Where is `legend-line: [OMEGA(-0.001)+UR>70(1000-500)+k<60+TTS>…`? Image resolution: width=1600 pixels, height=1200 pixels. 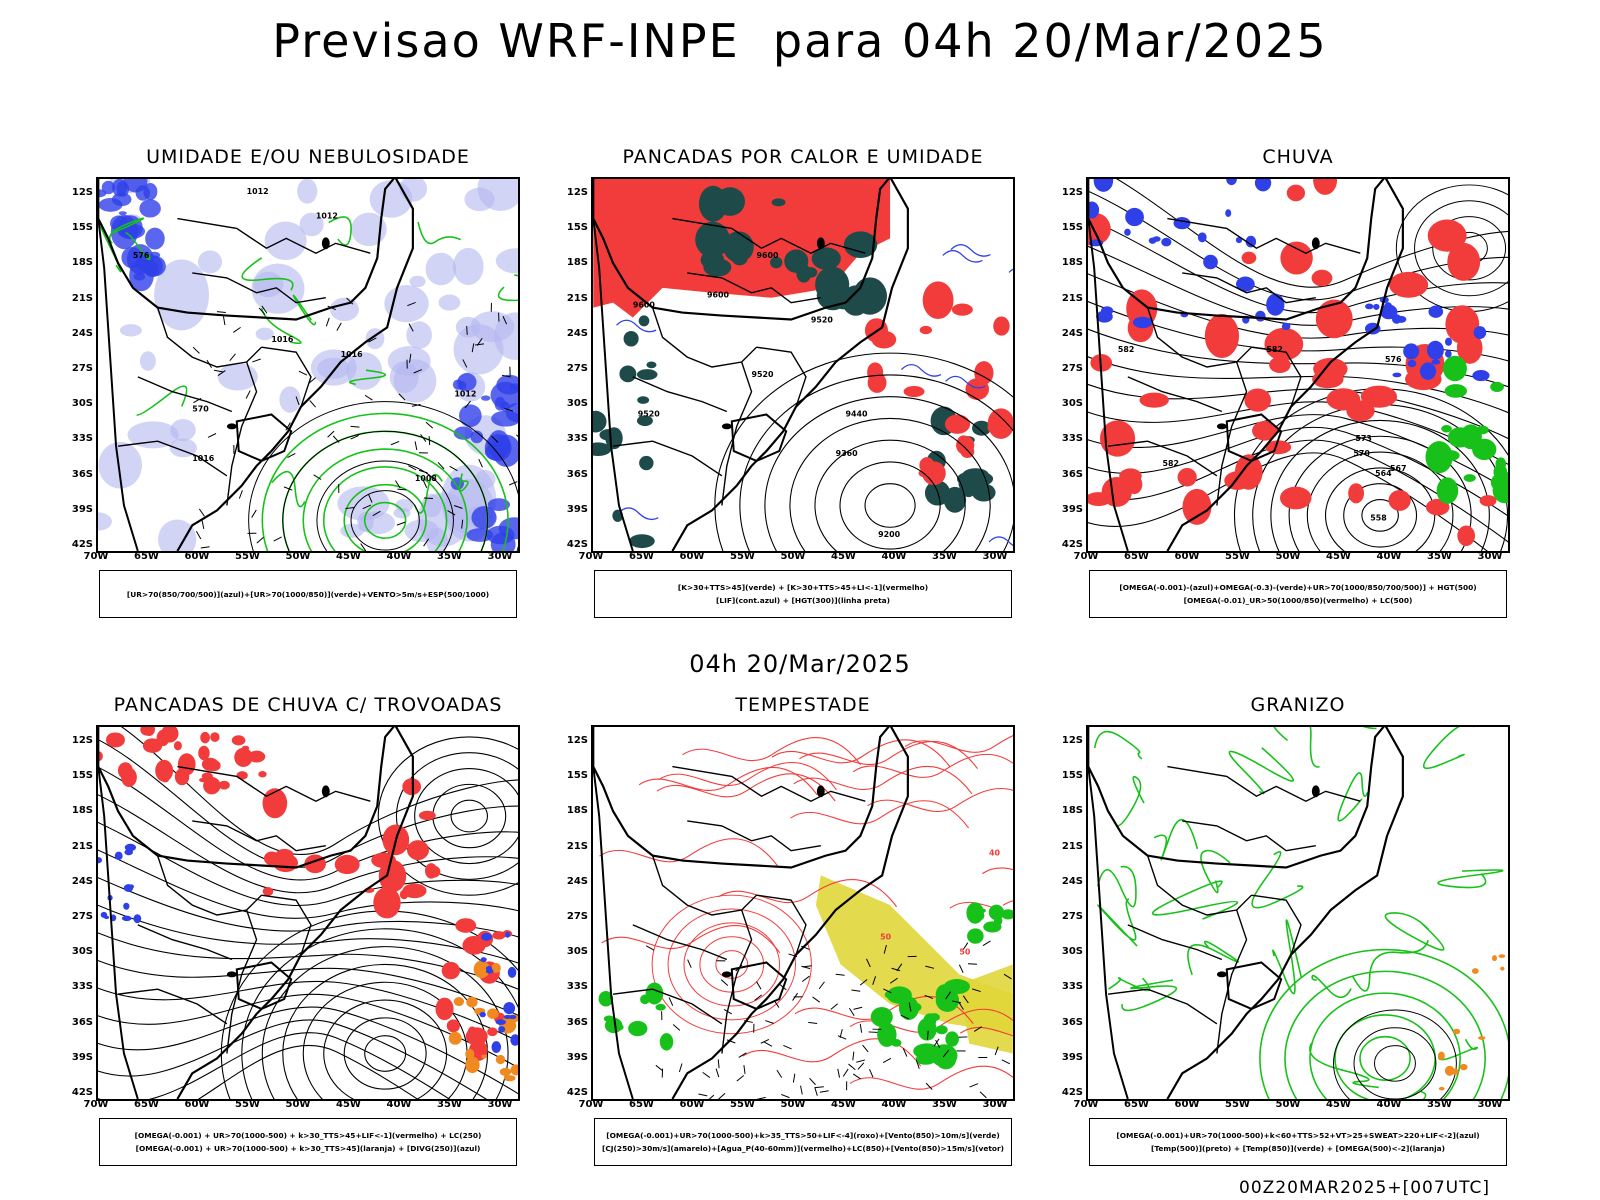
legend-line: [OMEGA(-0.001)+UR>70(1000-500)+k<60+TTS>… is located at coordinates (1298, 1135).